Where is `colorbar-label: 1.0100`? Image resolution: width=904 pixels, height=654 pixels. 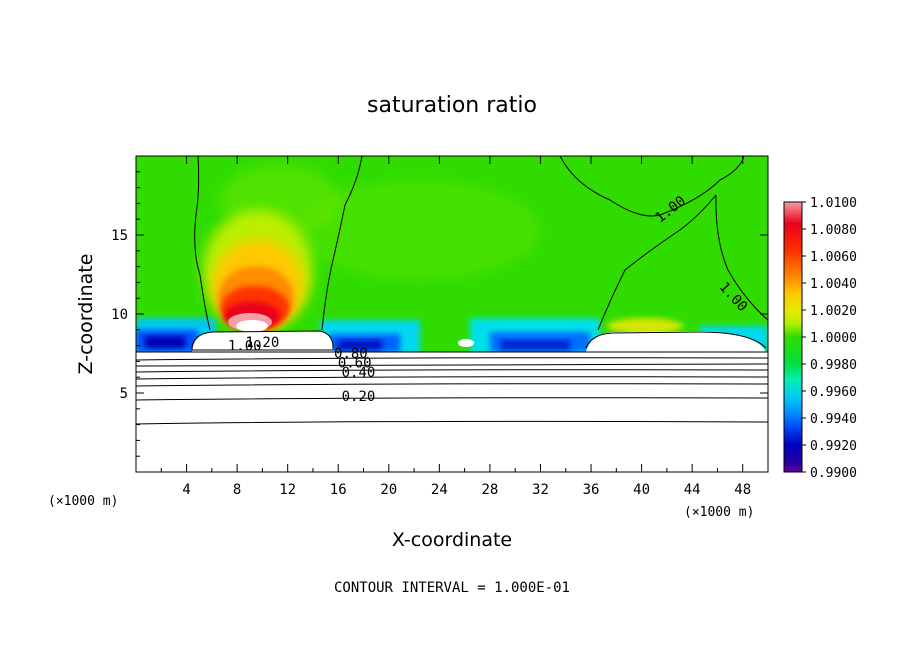 colorbar-label: 1.0100 is located at coordinates (833, 203).